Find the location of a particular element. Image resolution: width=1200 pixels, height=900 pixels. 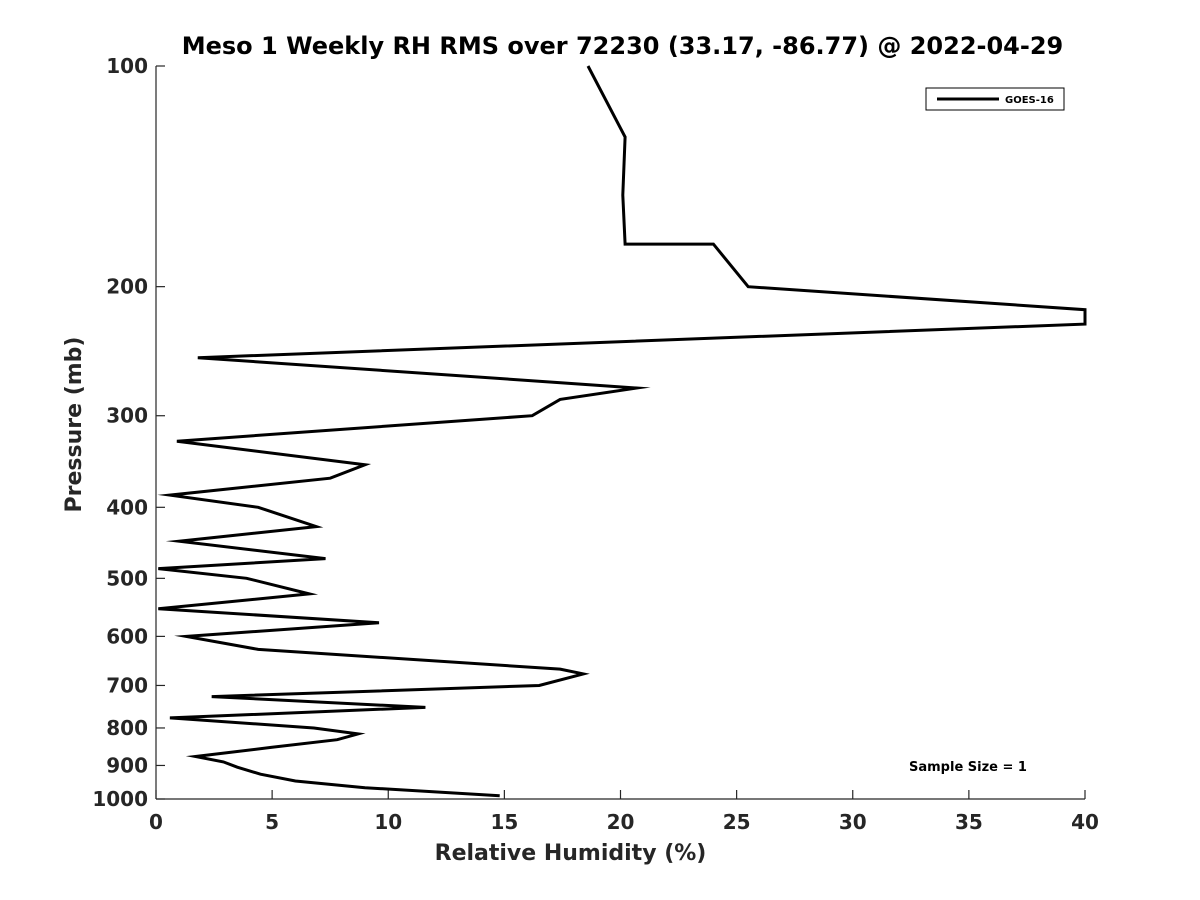

x-tick-label: 10 is located at coordinates (388, 822).